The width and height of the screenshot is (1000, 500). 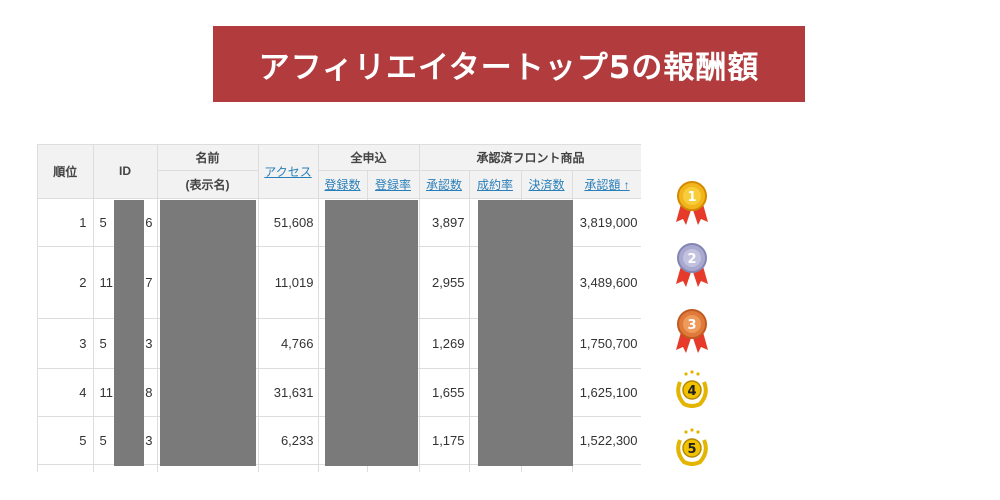 I want to click on access-cell: 11,019, so click(x=288, y=282).